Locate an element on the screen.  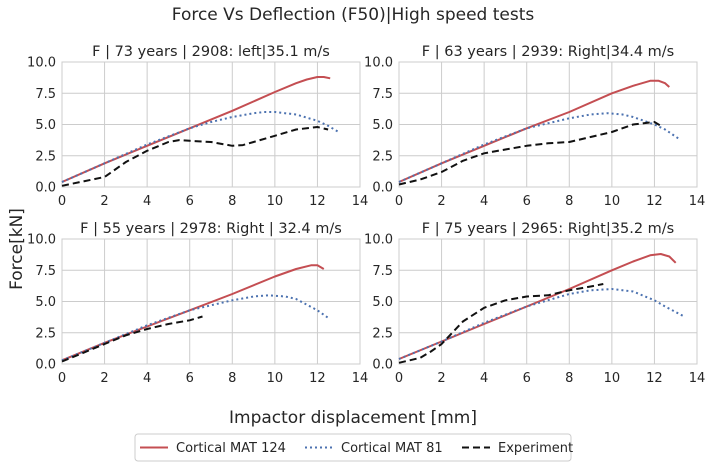
y-axis-label: Force[kN] is located at coordinates (17, 249).